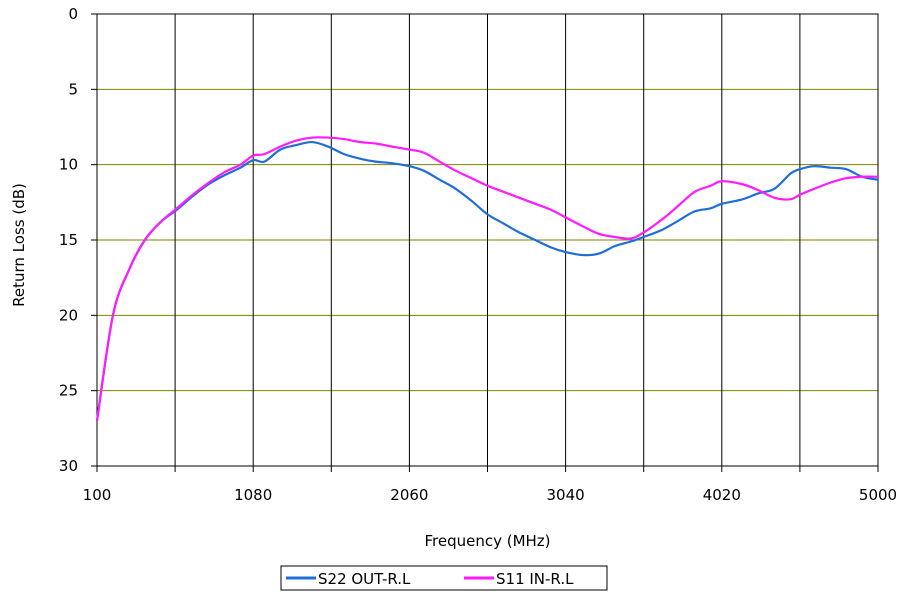  What do you see at coordinates (253, 495) in the screenshot?
I see `x-tick-label: 1080` at bounding box center [253, 495].